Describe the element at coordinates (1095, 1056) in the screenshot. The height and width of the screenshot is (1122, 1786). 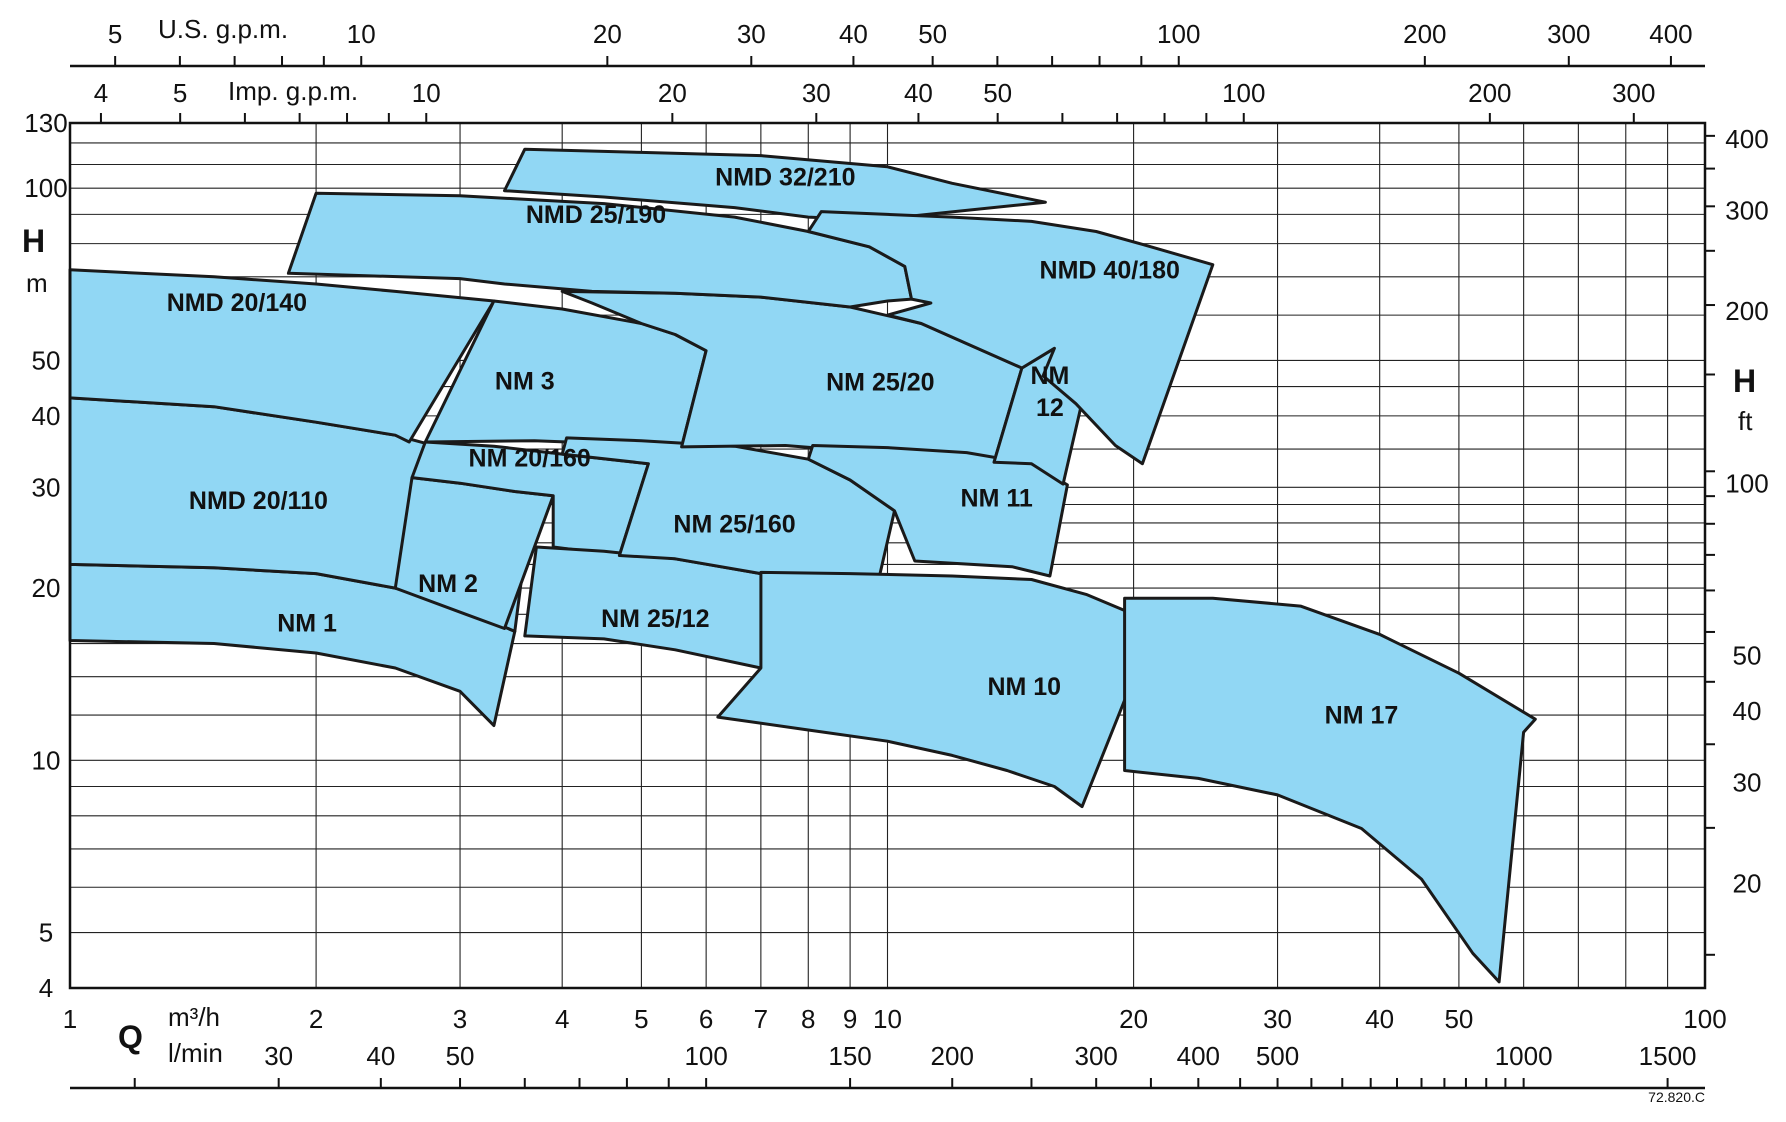
I see `lmin-tick-label: 300` at that location.